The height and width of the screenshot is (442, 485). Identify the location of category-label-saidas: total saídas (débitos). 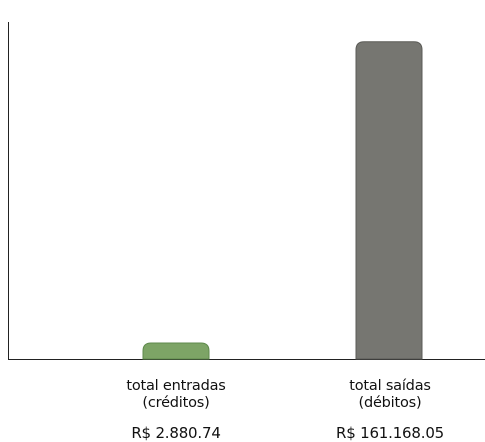
(390, 395).